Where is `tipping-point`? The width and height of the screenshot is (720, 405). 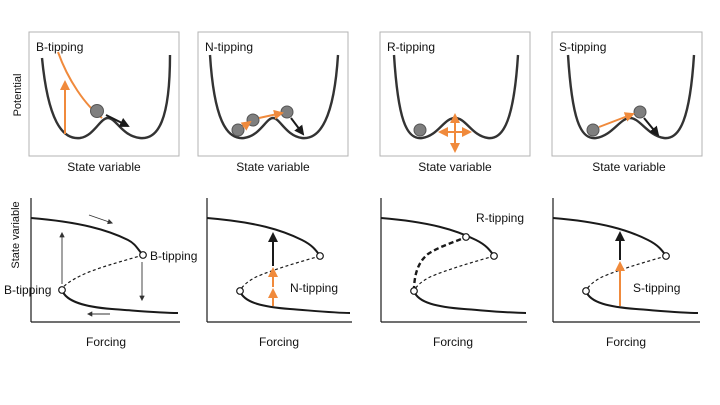 tipping-point is located at coordinates (466, 237).